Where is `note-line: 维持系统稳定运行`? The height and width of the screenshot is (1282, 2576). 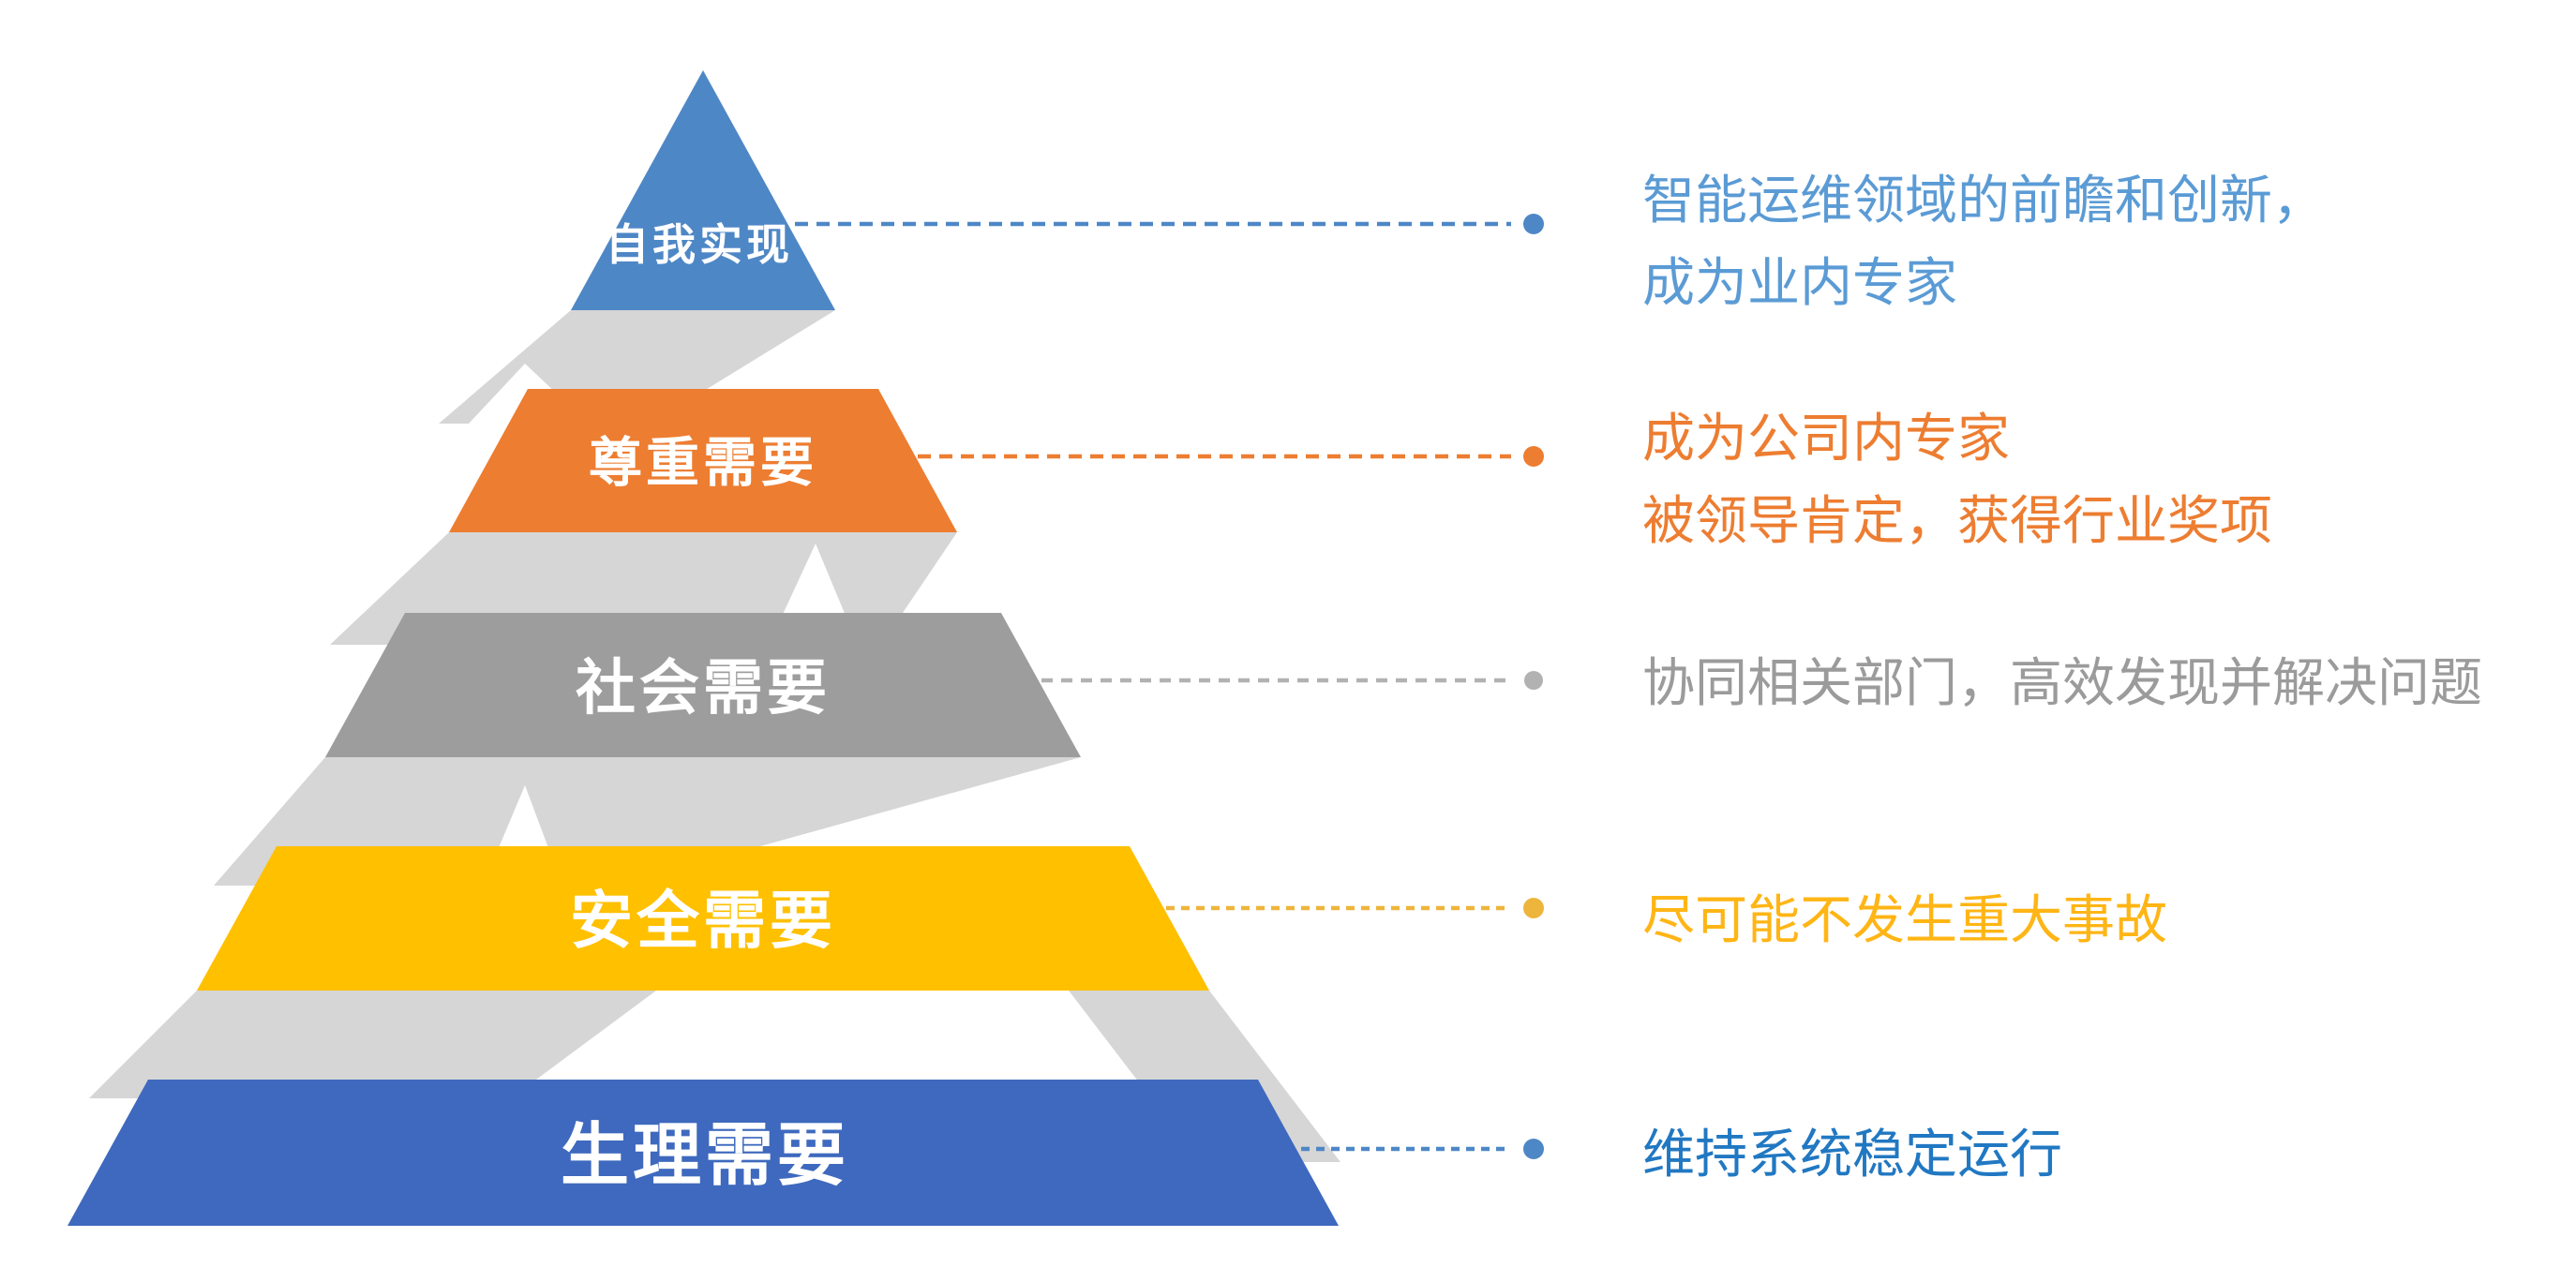 note-line: 维持系统稳定运行 is located at coordinates (1852, 1155).